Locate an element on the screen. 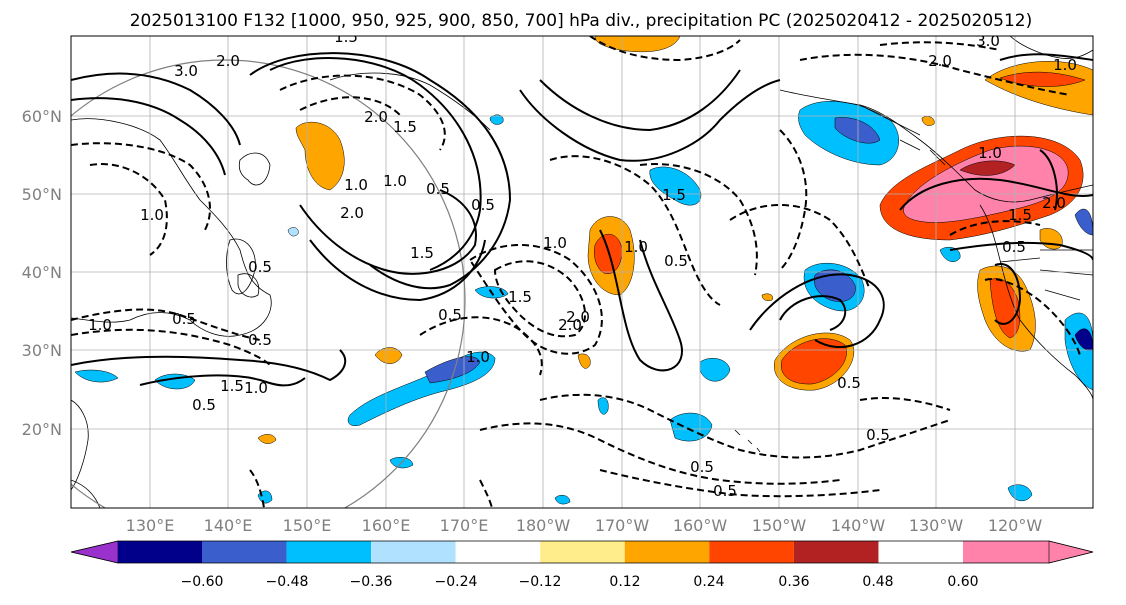 The width and height of the screenshot is (1126, 605). colorbar-outline is located at coordinates (582, 552).